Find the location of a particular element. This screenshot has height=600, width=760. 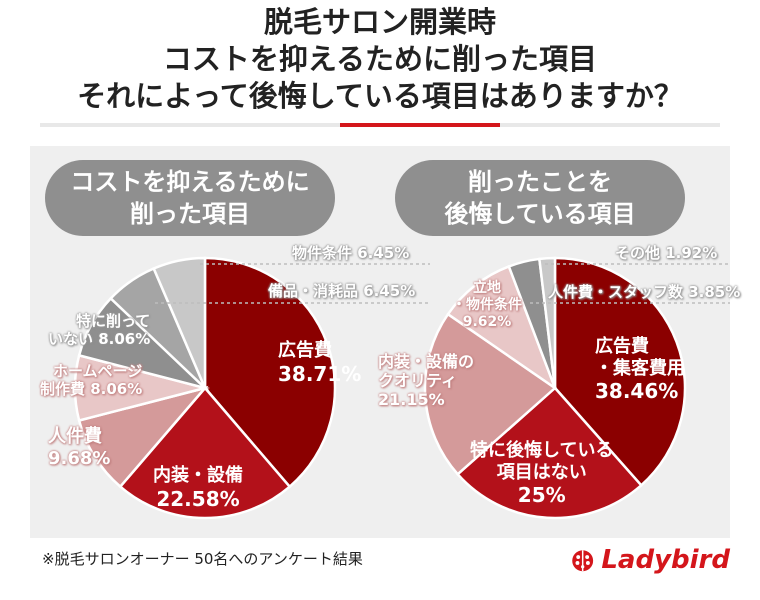

slice-label-interior-quality: 内装・設備の クオリティ 21.15% is located at coordinates (426, 381).